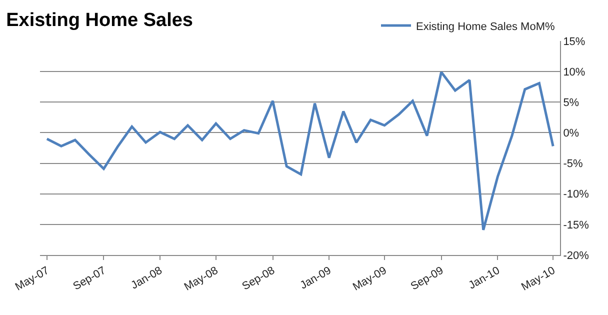 This screenshot has height=315, width=608. I want to click on y-tick-label: 5%, so click(571, 102).